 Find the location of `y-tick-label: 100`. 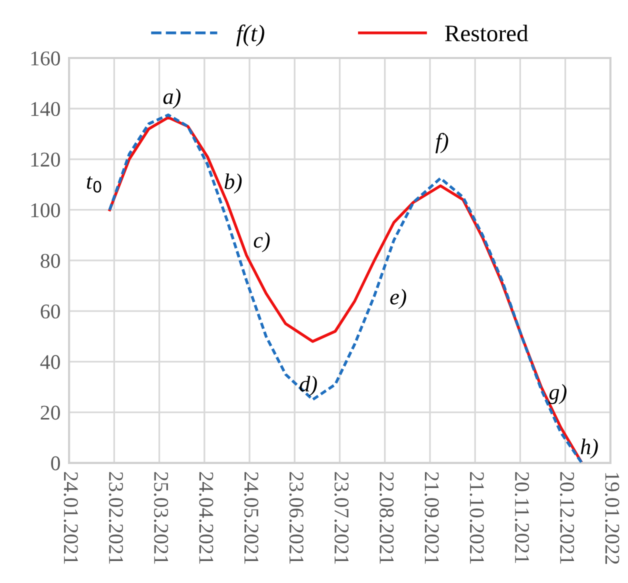

y-tick-label: 100 is located at coordinates (45, 210).